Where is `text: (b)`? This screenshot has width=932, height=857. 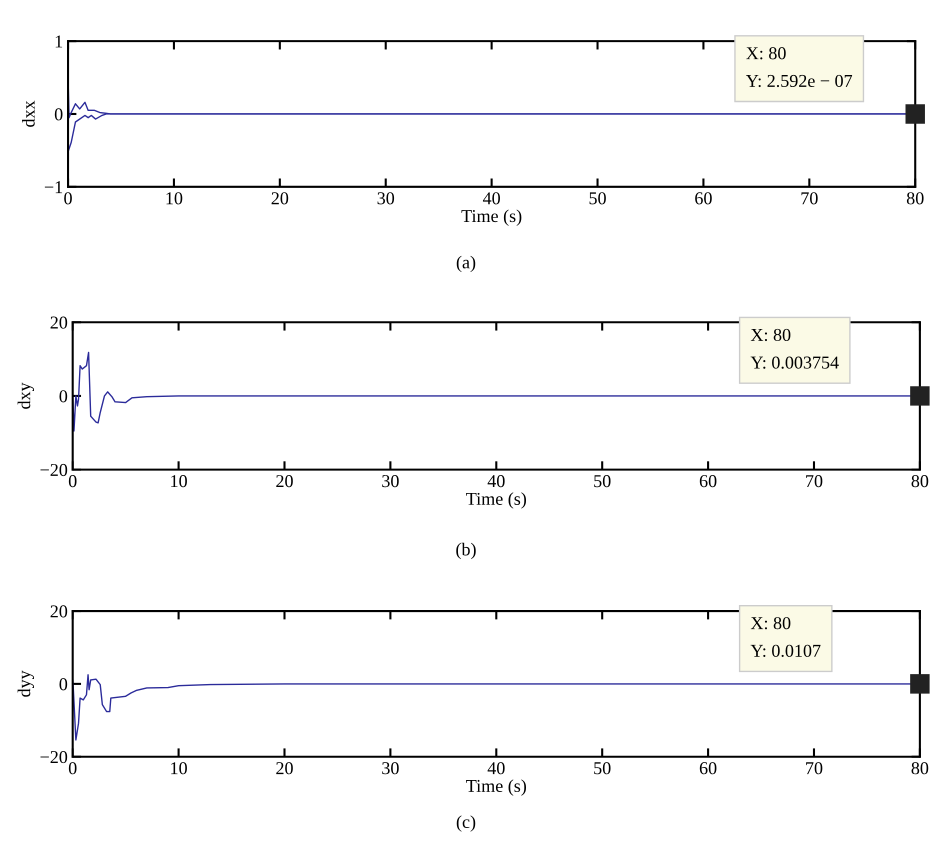 text: (b) is located at coordinates (466, 551).